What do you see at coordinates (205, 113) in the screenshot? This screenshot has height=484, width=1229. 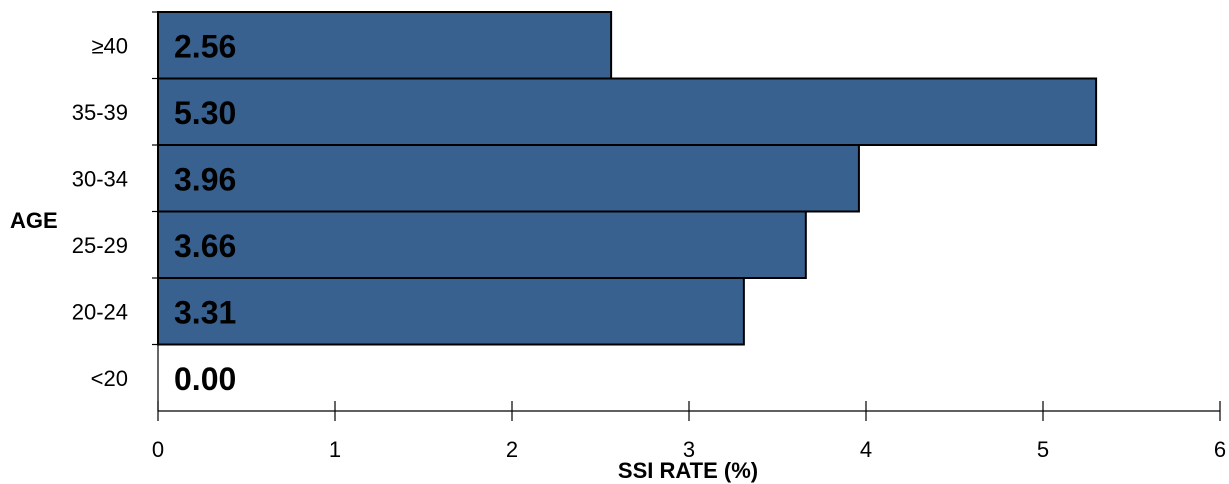 I see `data-label-35-39: 5.30` at bounding box center [205, 113].